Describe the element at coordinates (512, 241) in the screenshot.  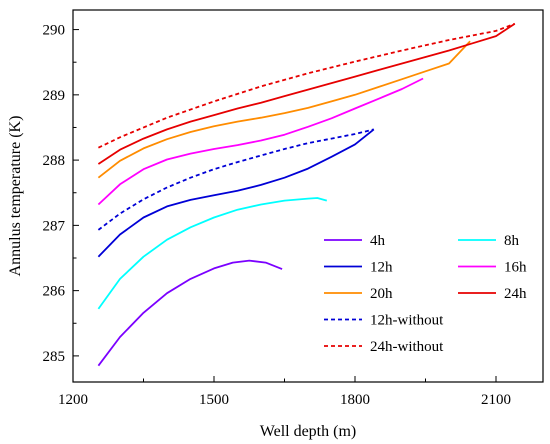
I see `legend-label-8h: 8h` at that location.